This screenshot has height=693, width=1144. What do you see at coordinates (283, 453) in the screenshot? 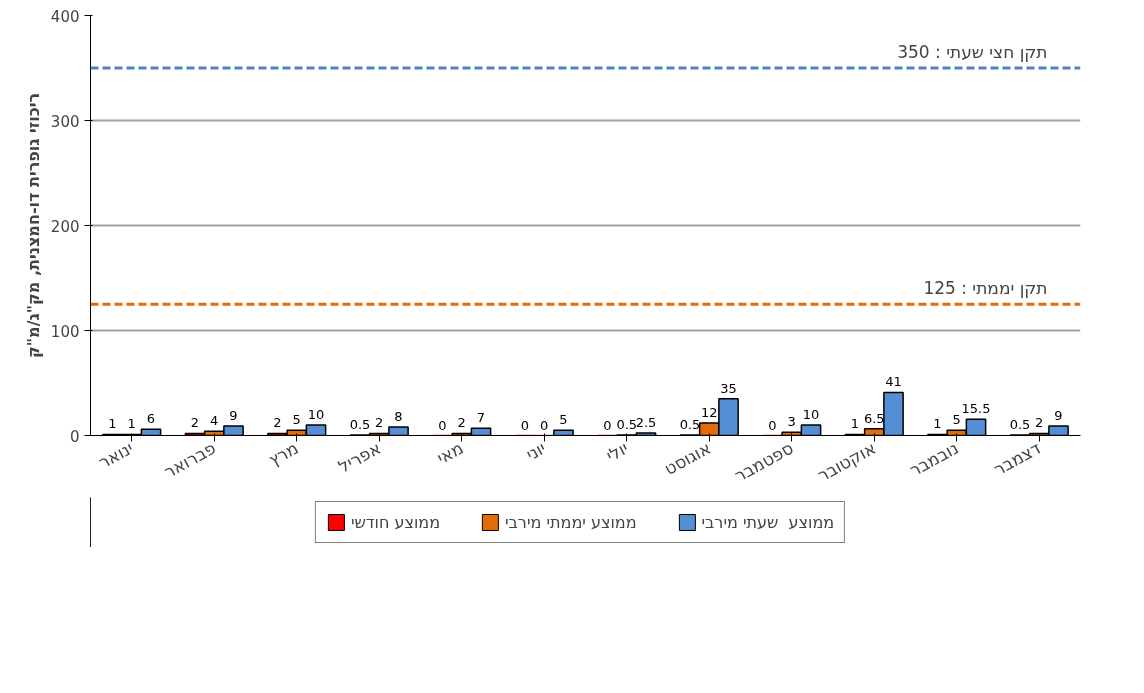
I see `x-tick-label: מרץ` at bounding box center [283, 453].